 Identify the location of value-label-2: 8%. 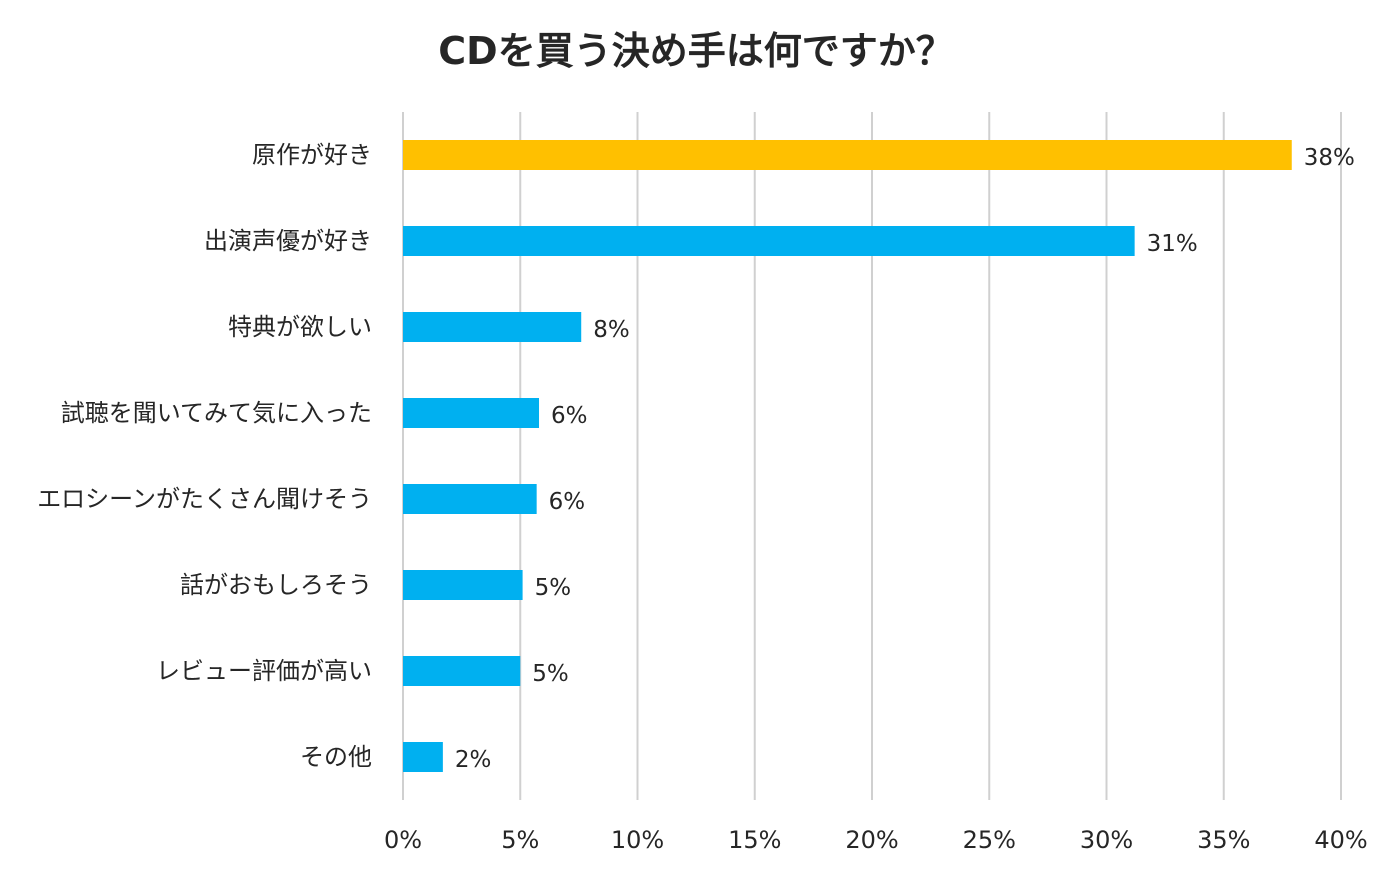
(611, 330).